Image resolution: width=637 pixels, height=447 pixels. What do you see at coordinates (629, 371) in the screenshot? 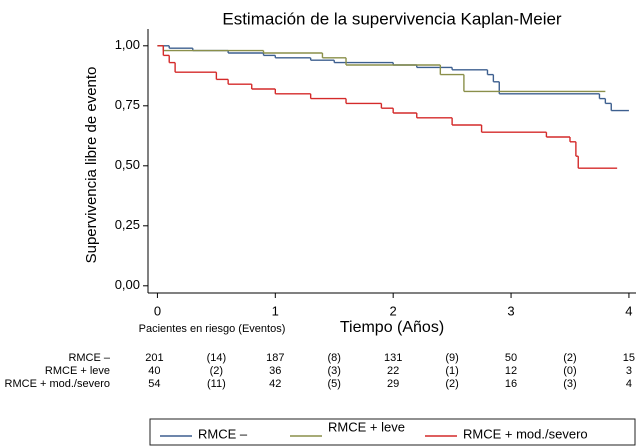
I see `risk-count: 3` at bounding box center [629, 371].